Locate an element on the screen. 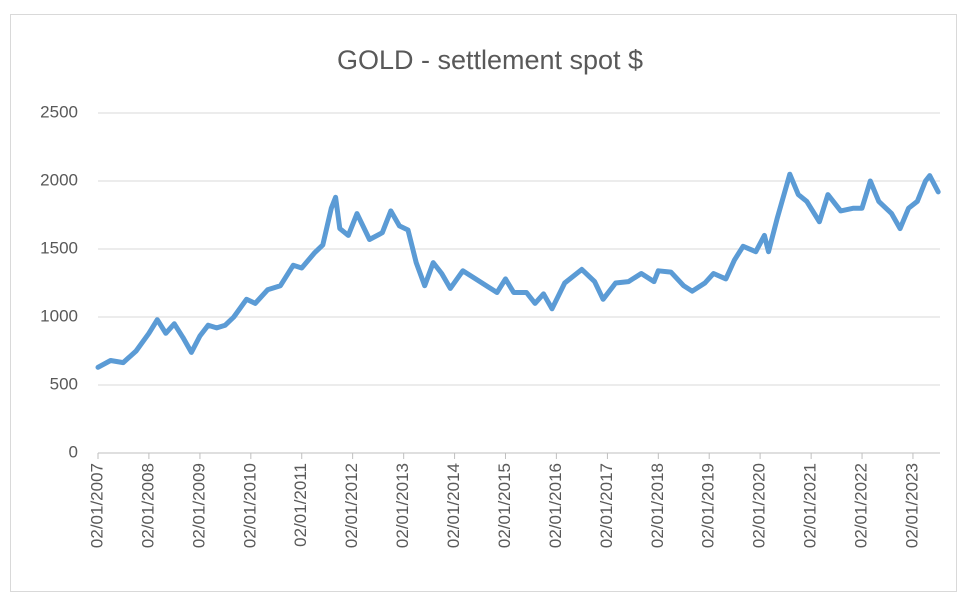  y-tick-label: 1000 is located at coordinates (59, 315).